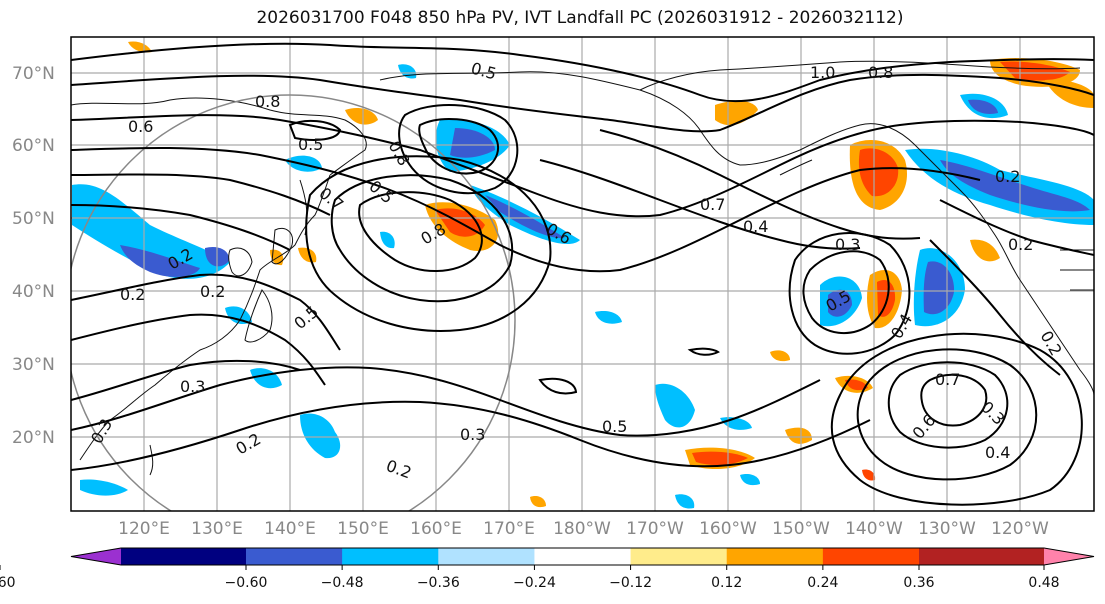  Describe the element at coordinates (947, 529) in the screenshot. I see `lon-label: 130°W` at that location.